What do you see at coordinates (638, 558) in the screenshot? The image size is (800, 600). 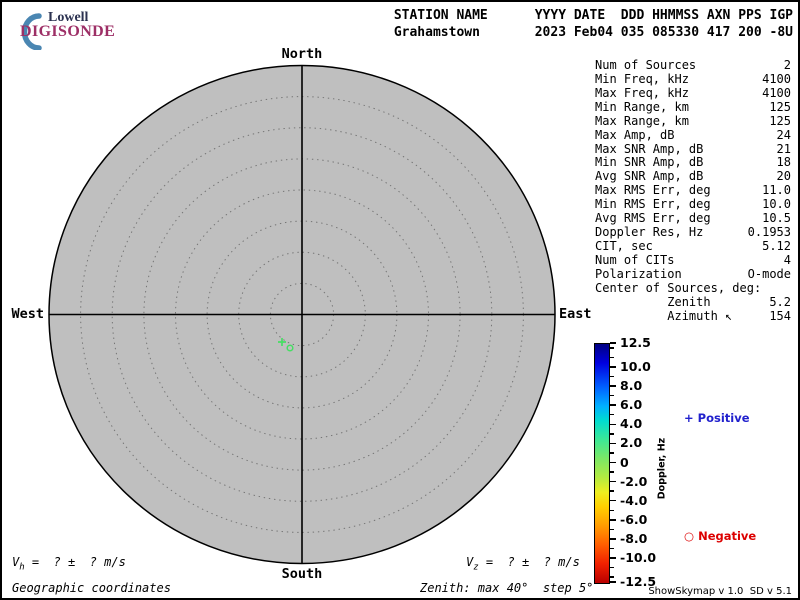 I see `colorbar-tick-label: -10.0` at bounding box center [638, 558].